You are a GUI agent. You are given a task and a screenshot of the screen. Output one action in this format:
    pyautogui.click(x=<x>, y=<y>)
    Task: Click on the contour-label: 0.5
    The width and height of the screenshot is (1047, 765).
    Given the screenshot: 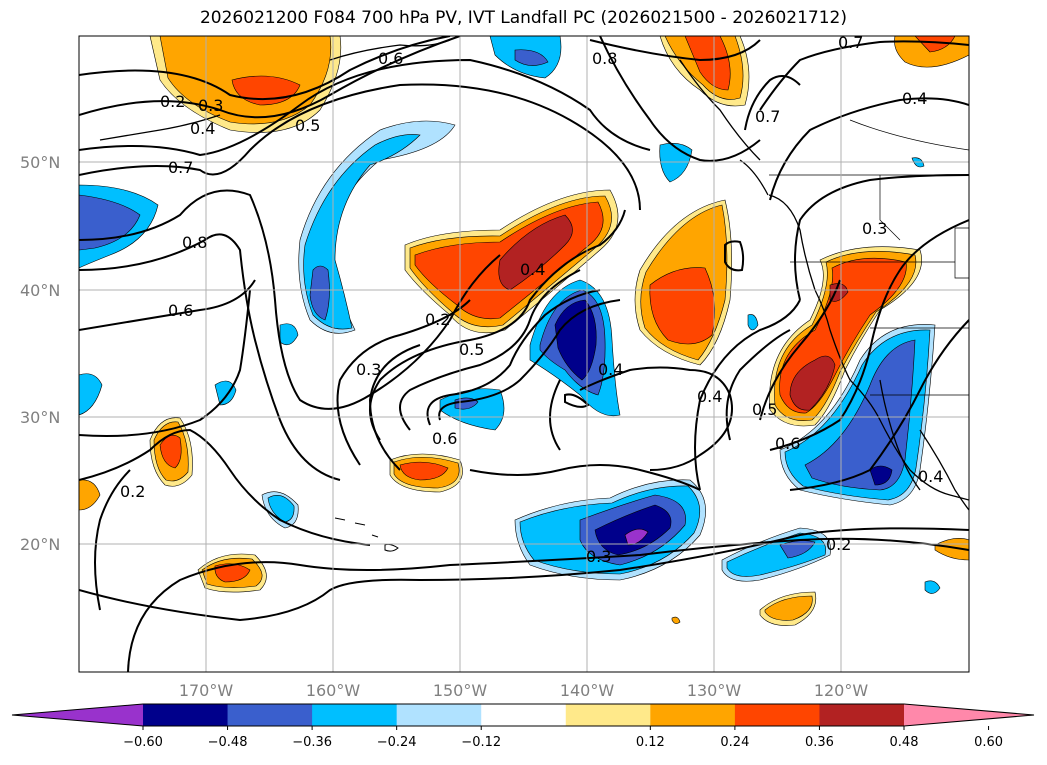 What is the action you would take?
    pyautogui.click(x=764, y=409)
    